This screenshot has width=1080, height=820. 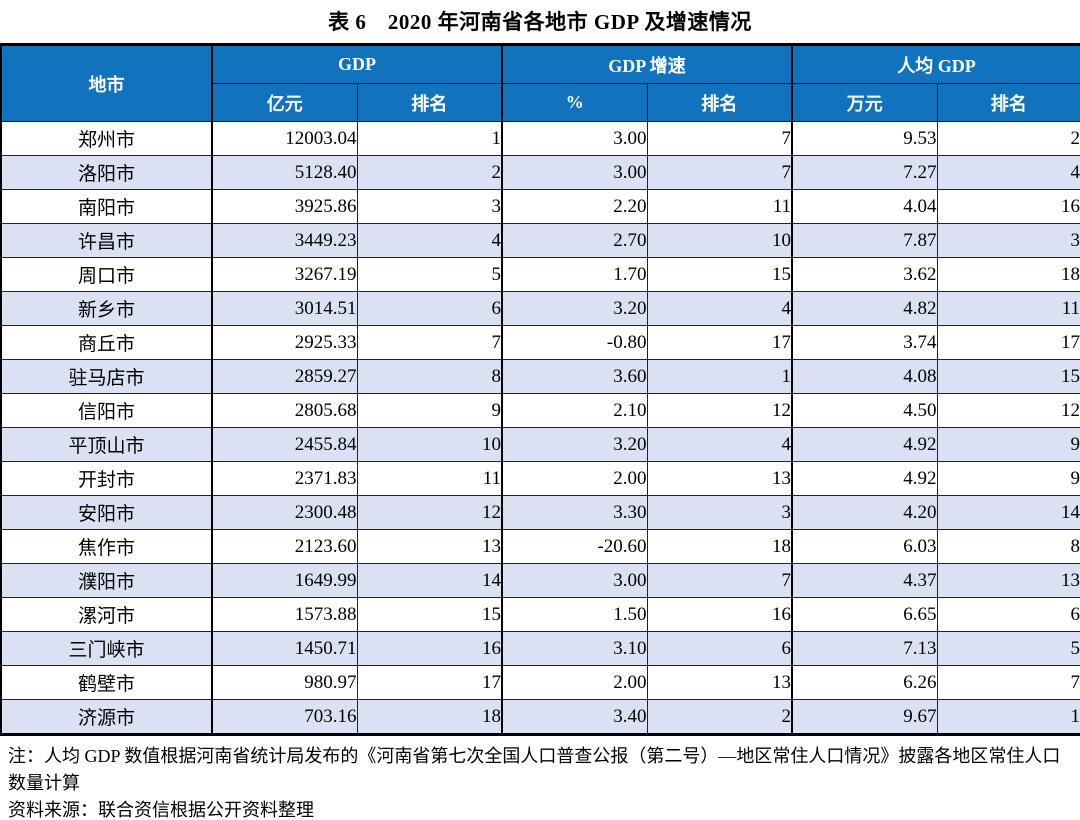 I want to click on table-row: 漯河市 1573.88 15 1.50 16 6.65 6, so click(x=540, y=614).